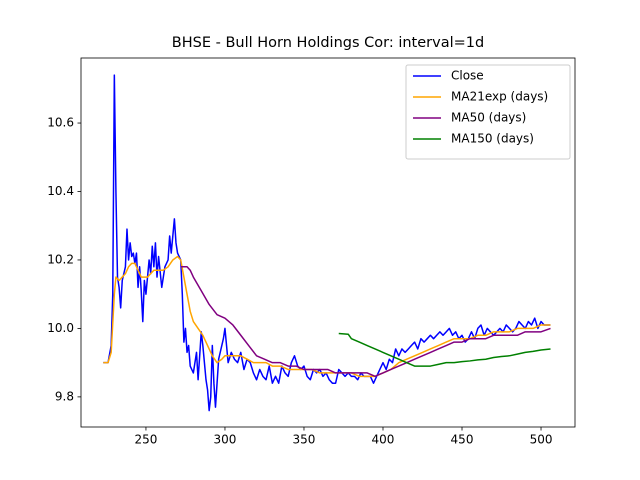 This screenshot has height=480, width=640. I want to click on x-tick-label: 350, so click(304, 440).